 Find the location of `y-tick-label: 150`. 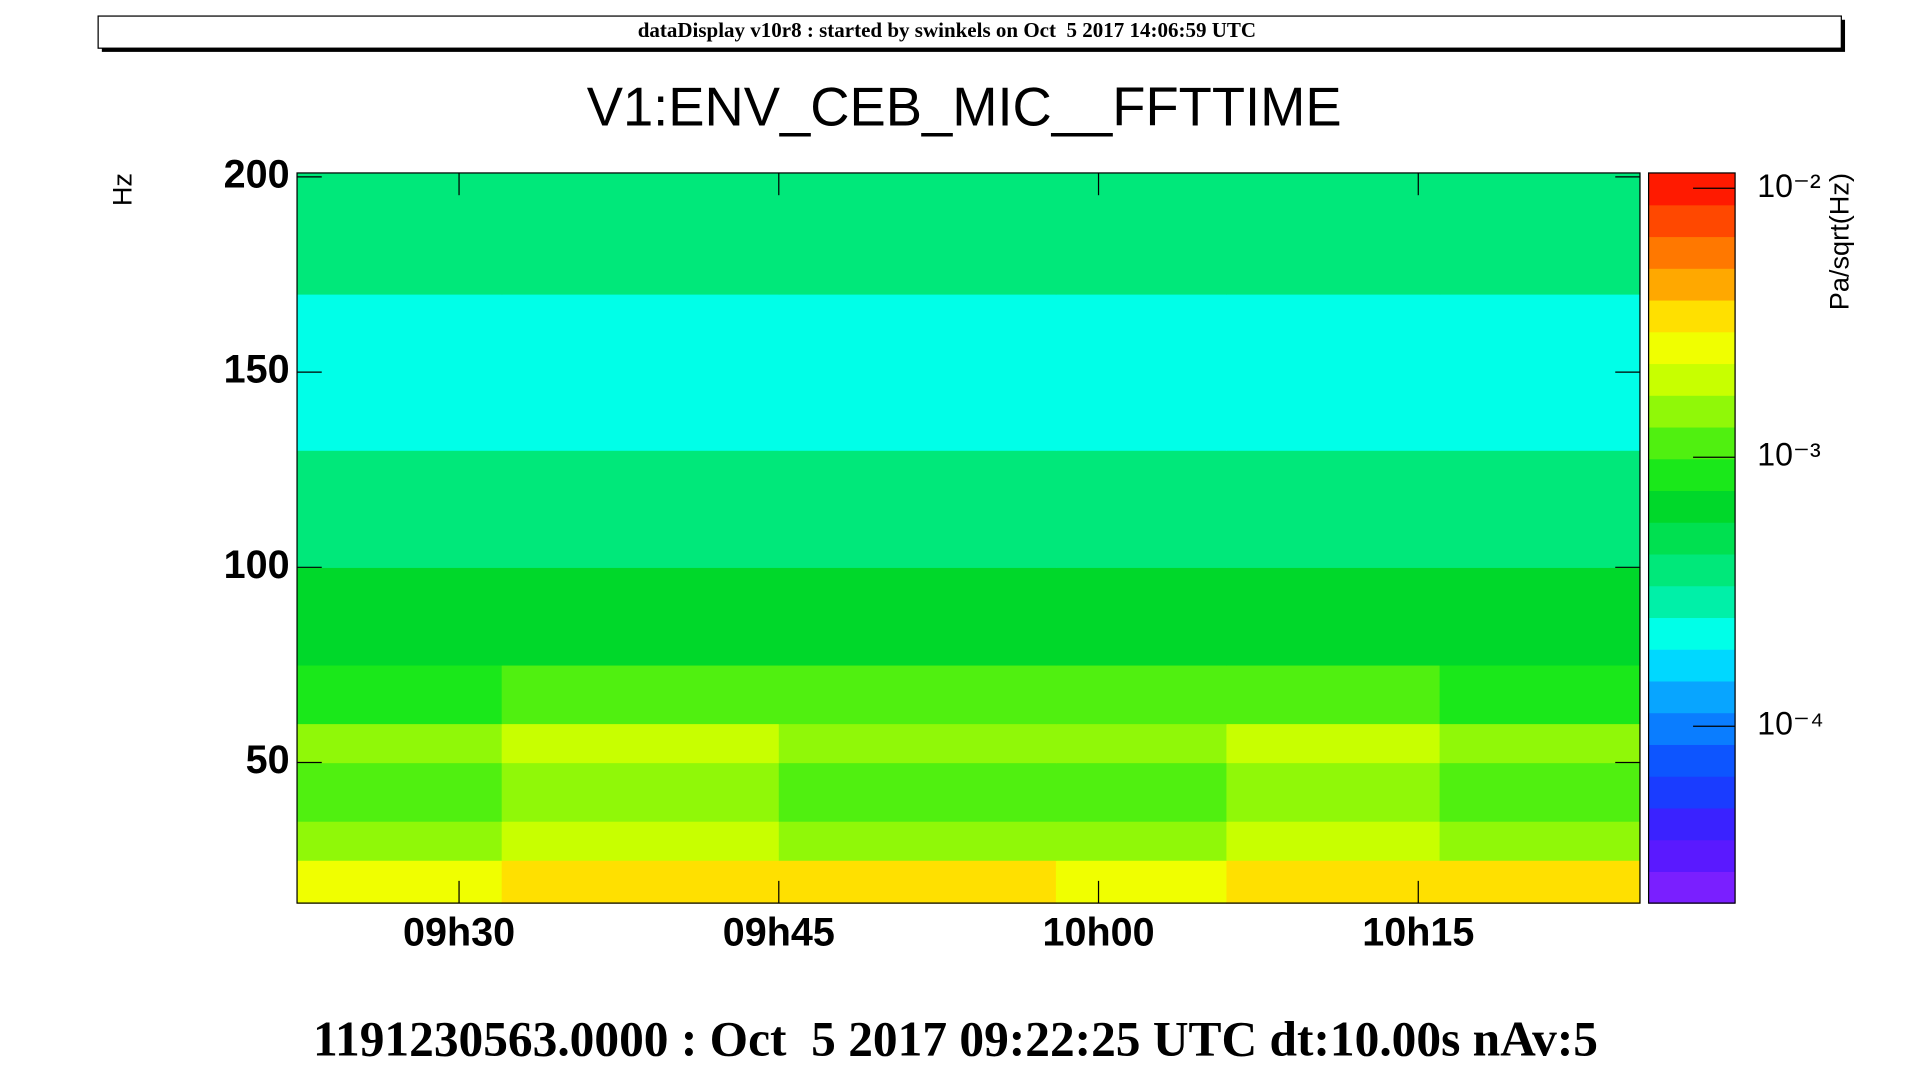

y-tick-label: 150 is located at coordinates (257, 370).